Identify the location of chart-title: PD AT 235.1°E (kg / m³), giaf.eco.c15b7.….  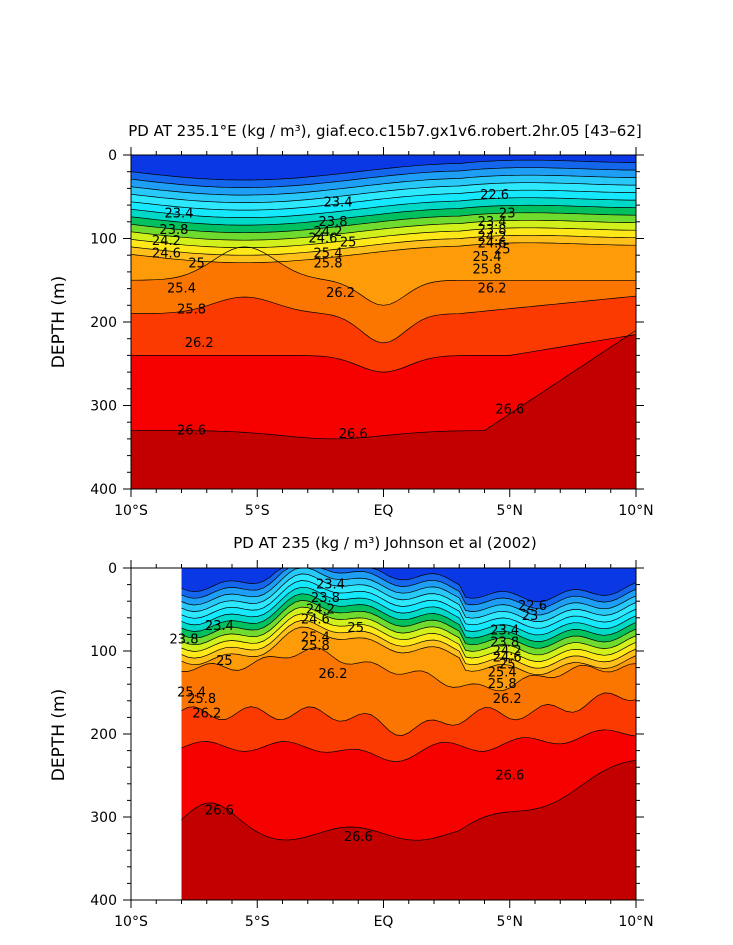
(384, 131).